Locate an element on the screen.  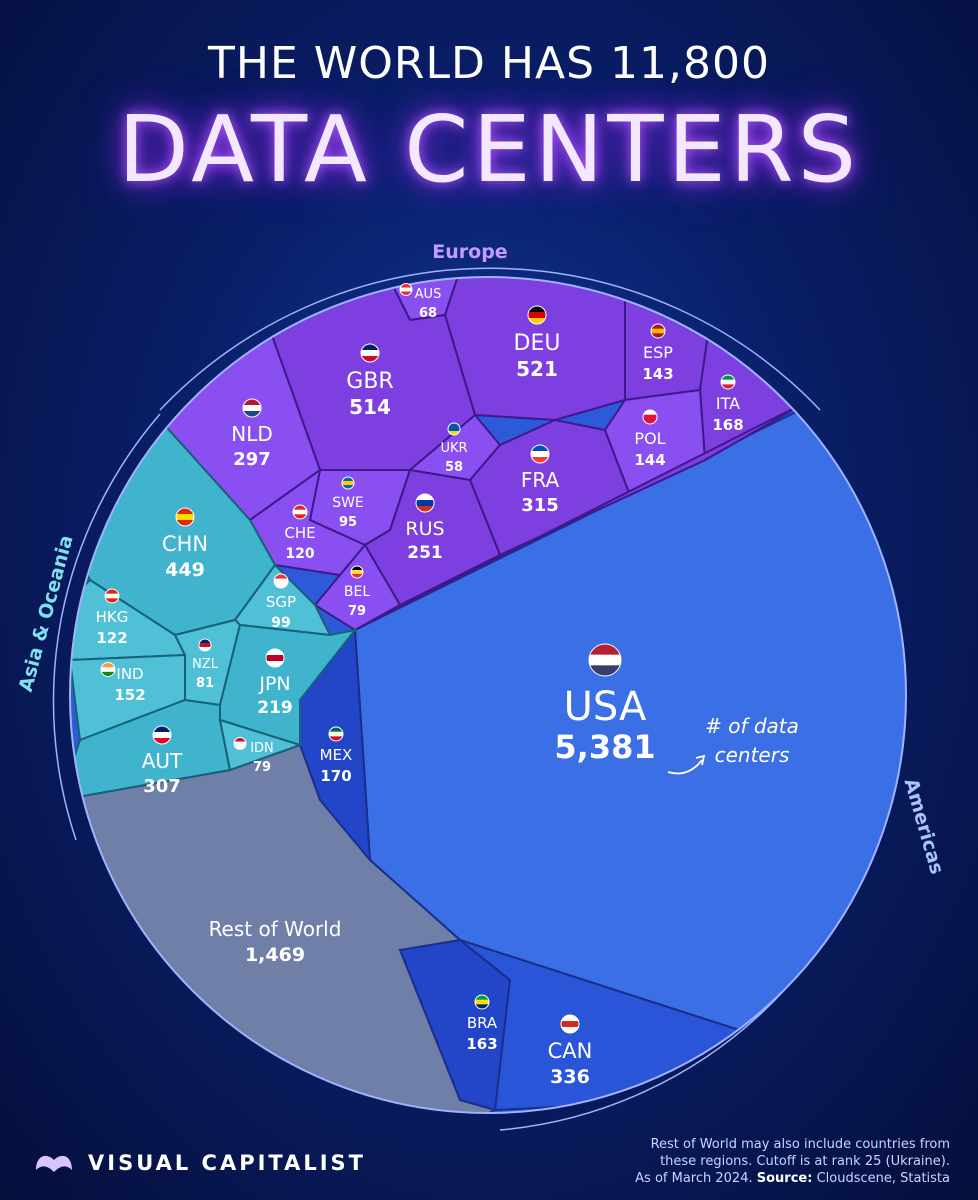
cell-value: 168 is located at coordinates (727, 425).